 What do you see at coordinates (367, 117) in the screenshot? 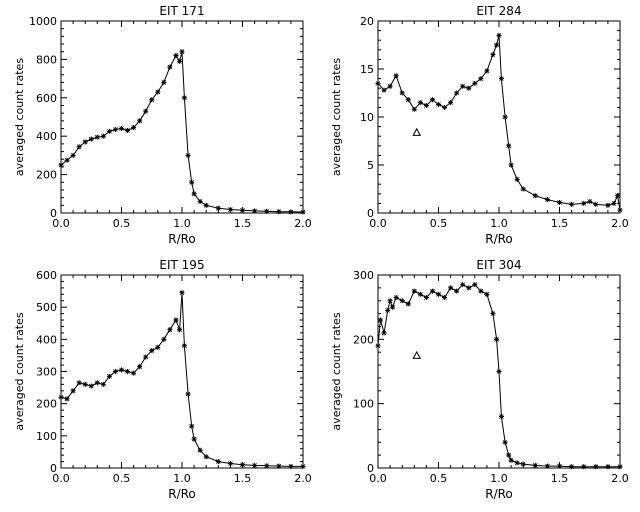
I see `y-tick-label: 10` at bounding box center [367, 117].